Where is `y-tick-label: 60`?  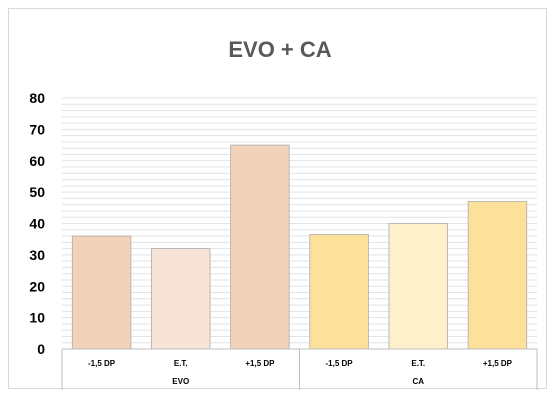 y-tick-label: 60 is located at coordinates (37, 161).